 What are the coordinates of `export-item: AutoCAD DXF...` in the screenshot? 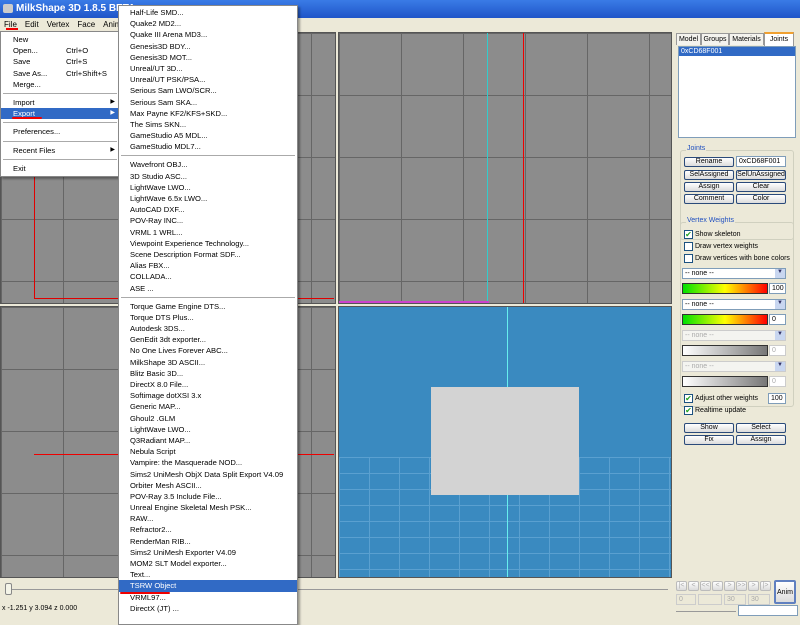 It's located at (157, 210).